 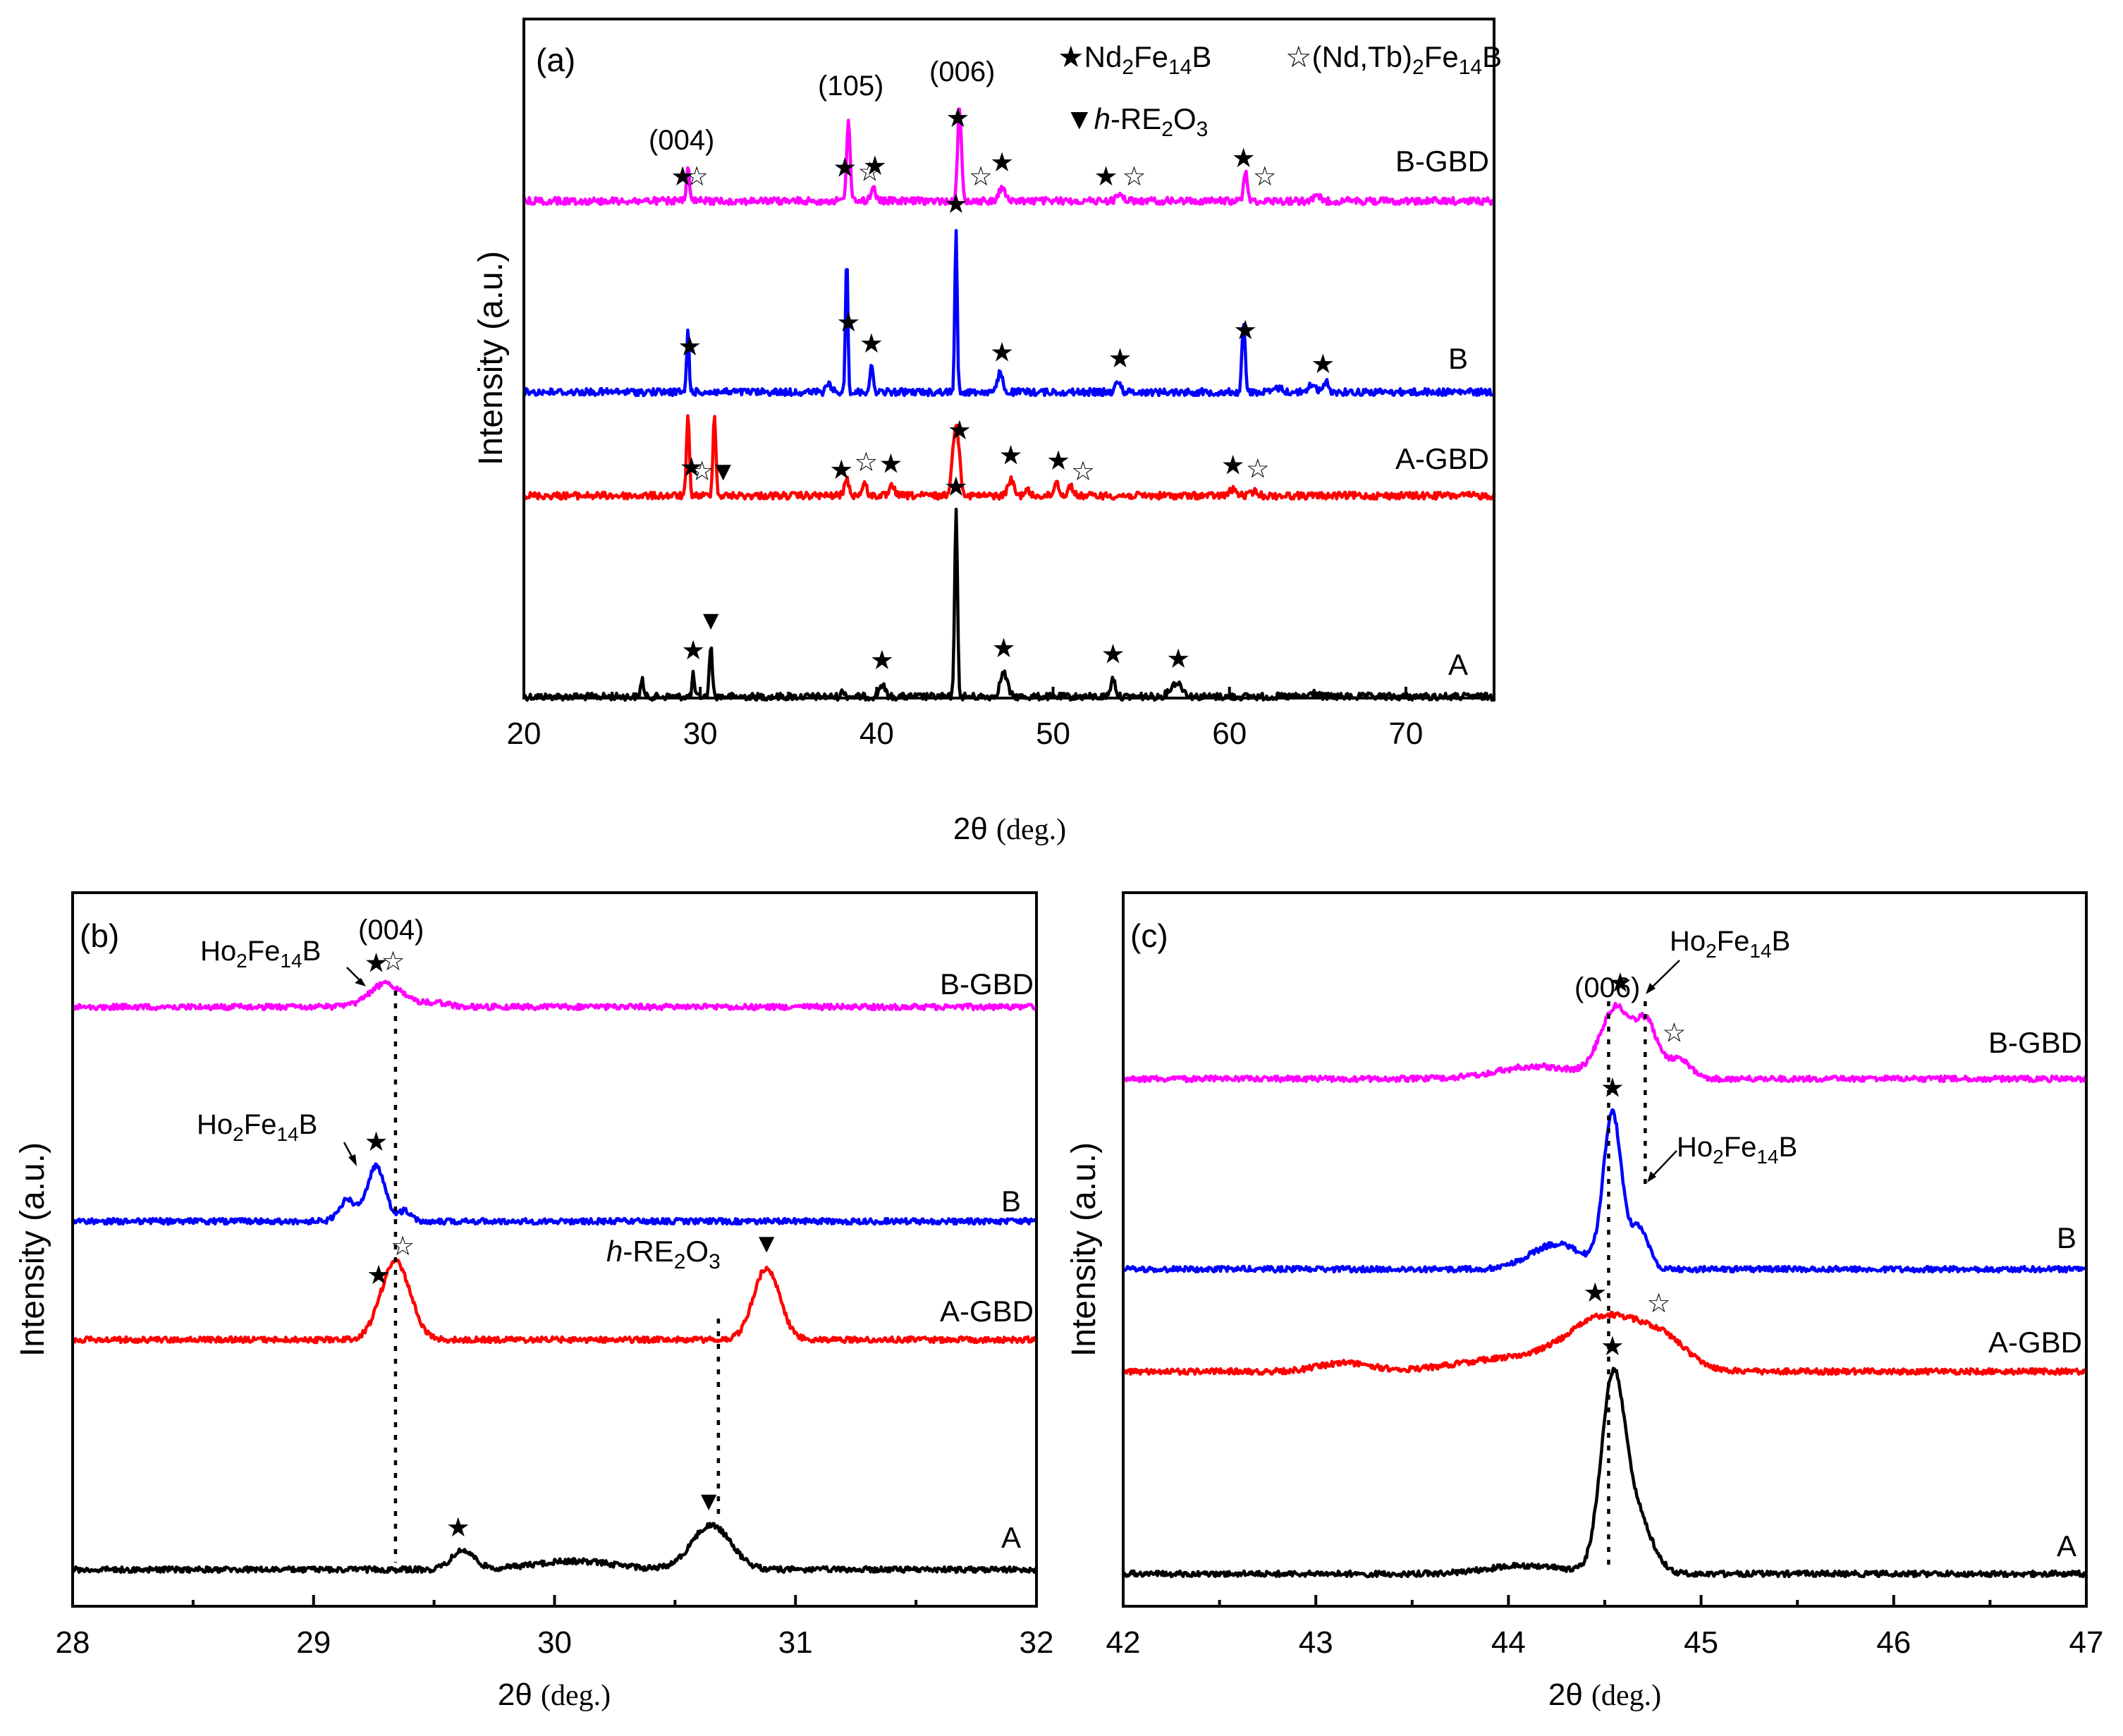 What do you see at coordinates (1663, 1165) in the screenshot?
I see `panel-c-arrow-b` at bounding box center [1663, 1165].